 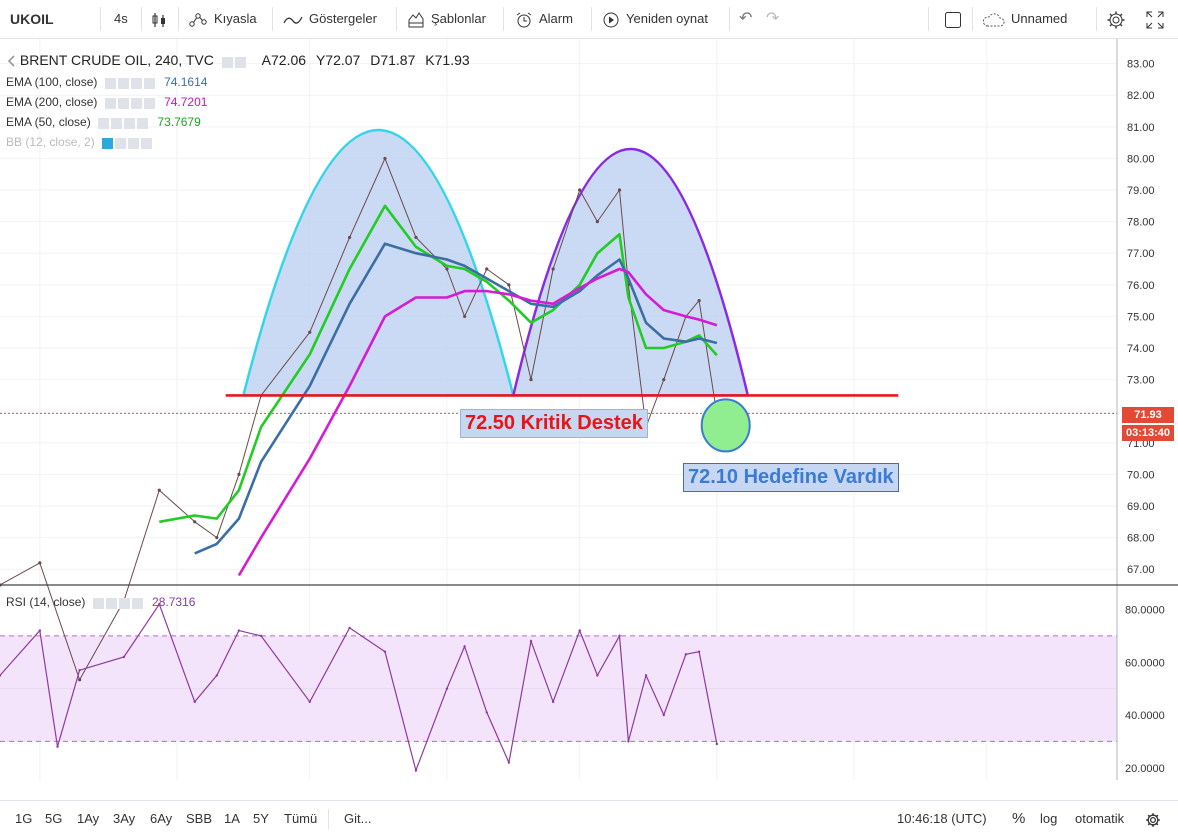 What do you see at coordinates (32, 19) in the screenshot?
I see `symbol-search: UKOIL` at bounding box center [32, 19].